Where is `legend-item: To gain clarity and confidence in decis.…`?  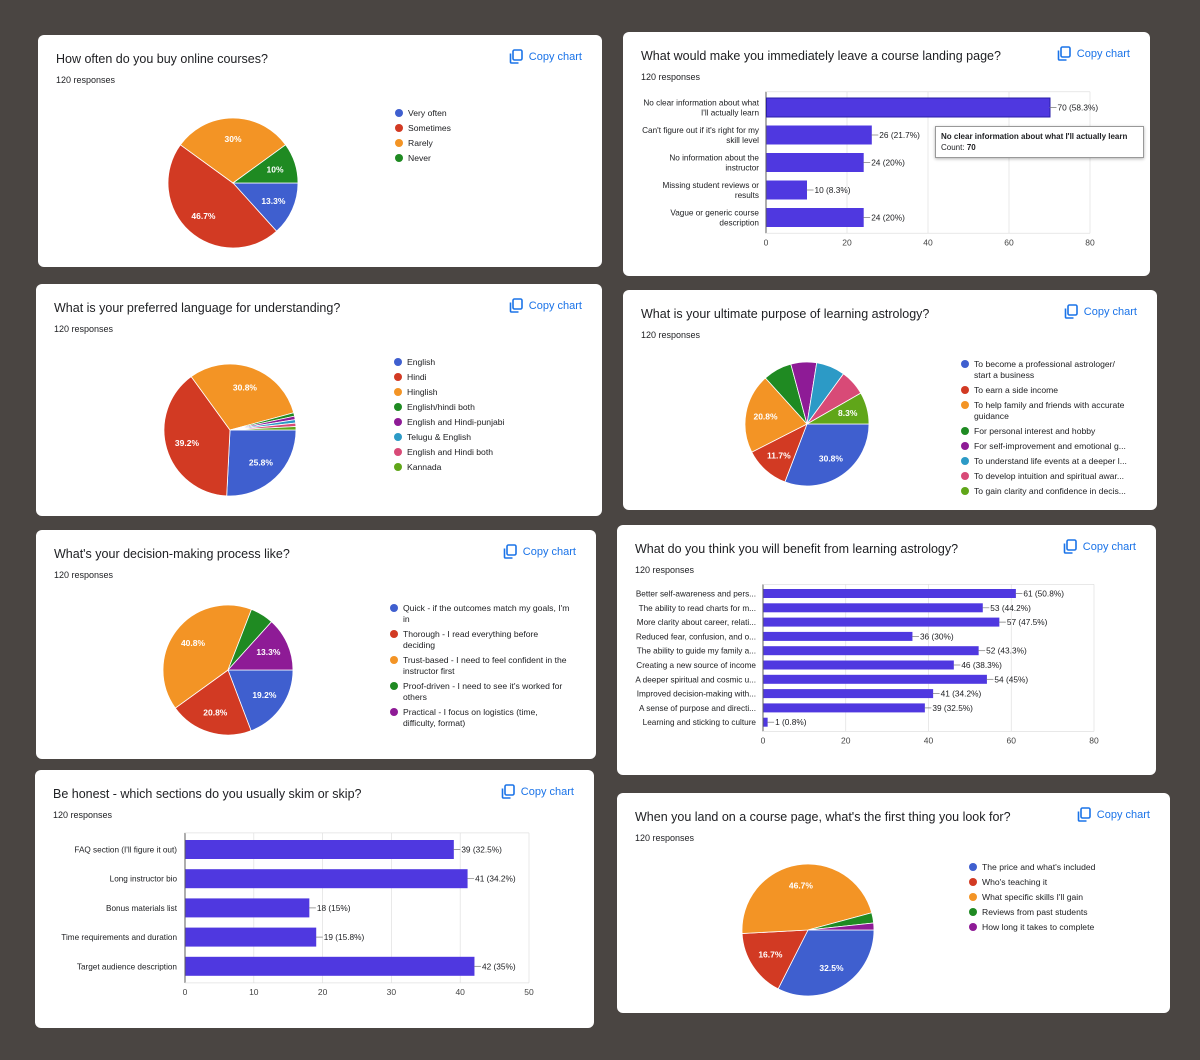 legend-item: To gain clarity and confidence in decis.… is located at coordinates (1046, 491).